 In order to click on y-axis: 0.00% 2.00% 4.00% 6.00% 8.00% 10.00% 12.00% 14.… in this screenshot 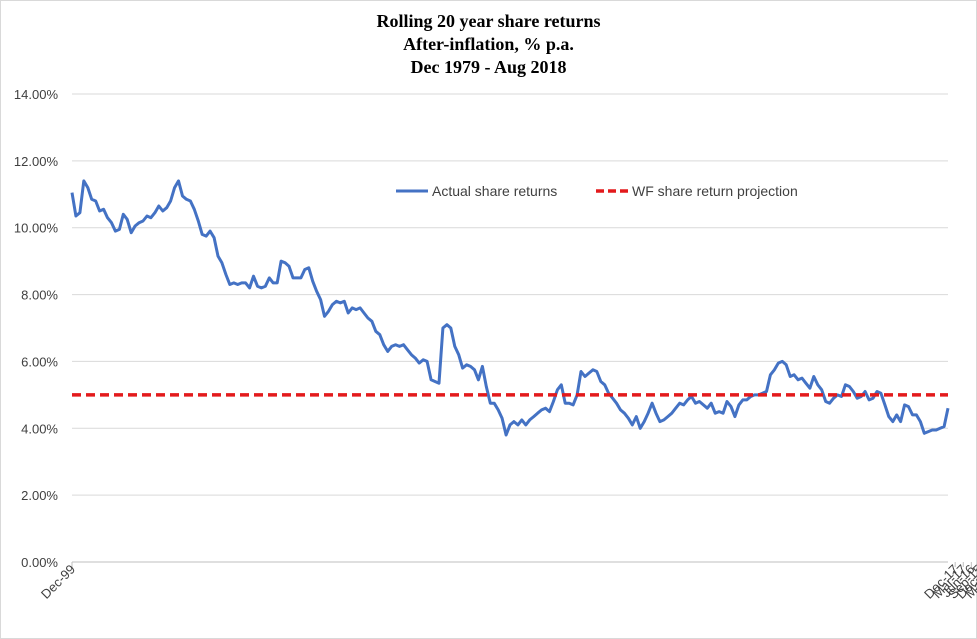, I will do `click(36, 328)`.